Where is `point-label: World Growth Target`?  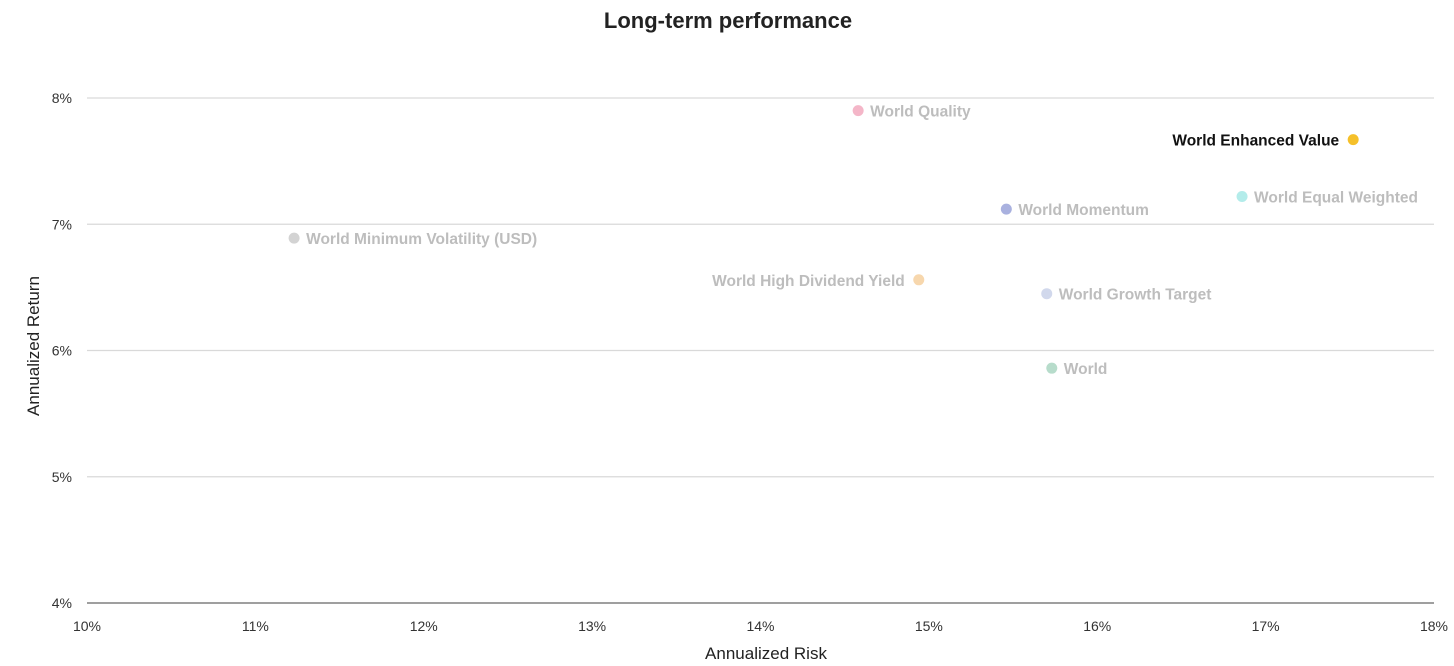
point-label: World Growth Target is located at coordinates (1135, 295).